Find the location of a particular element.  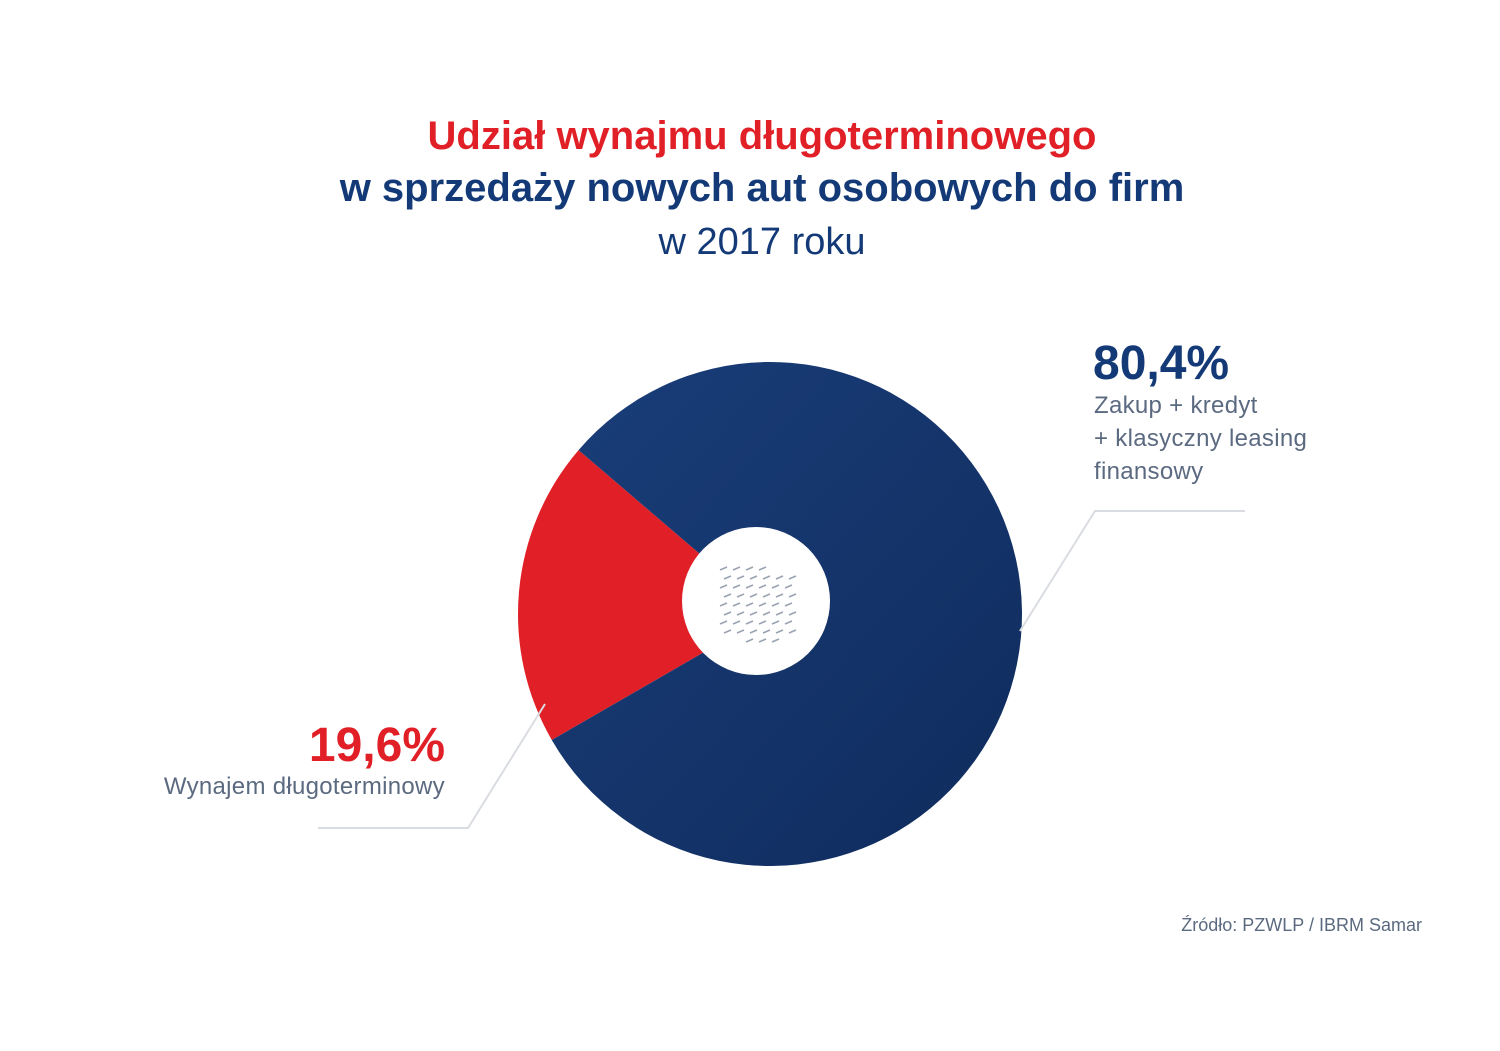

source-note: Źródło: PZWLP / IBRM Samar is located at coordinates (1301, 925).